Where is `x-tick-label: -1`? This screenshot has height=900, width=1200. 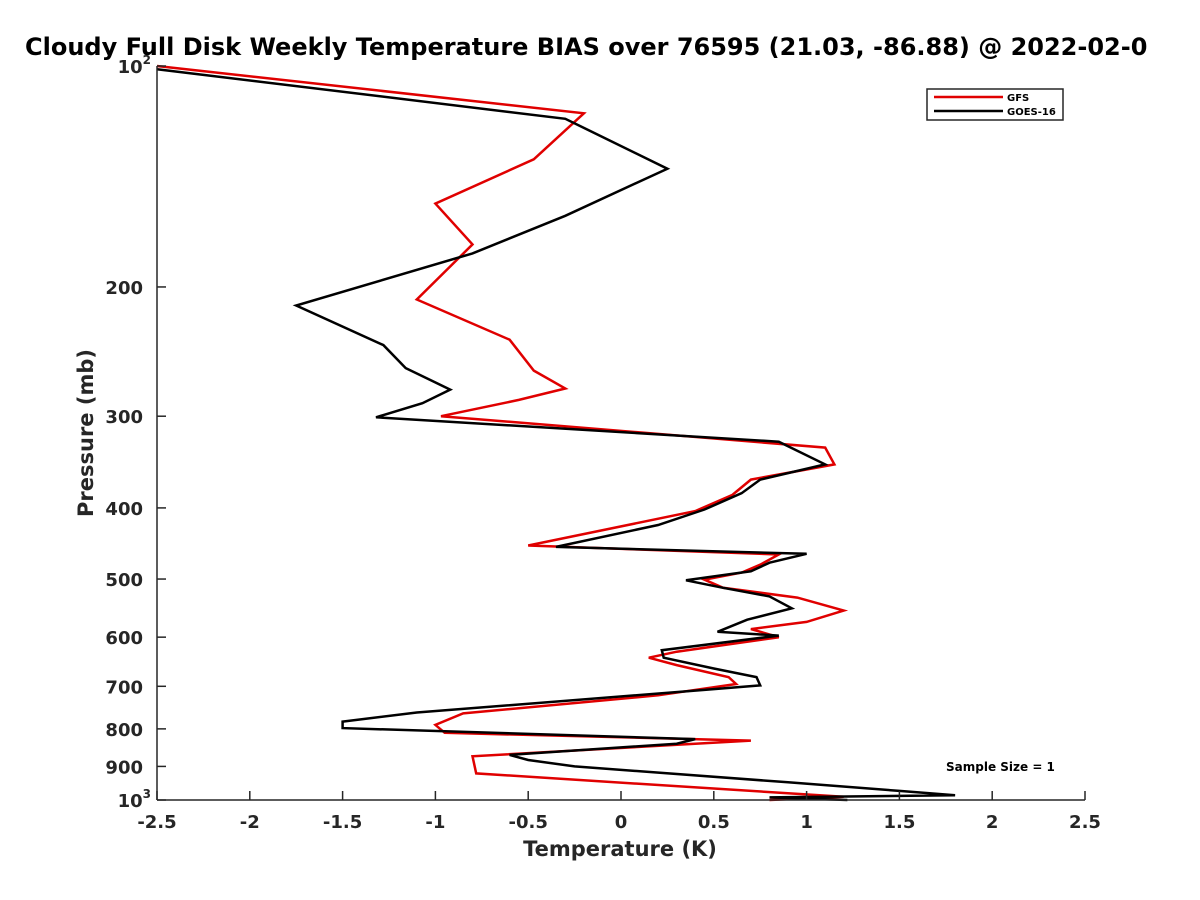
x-tick-label: -1 is located at coordinates (435, 822).